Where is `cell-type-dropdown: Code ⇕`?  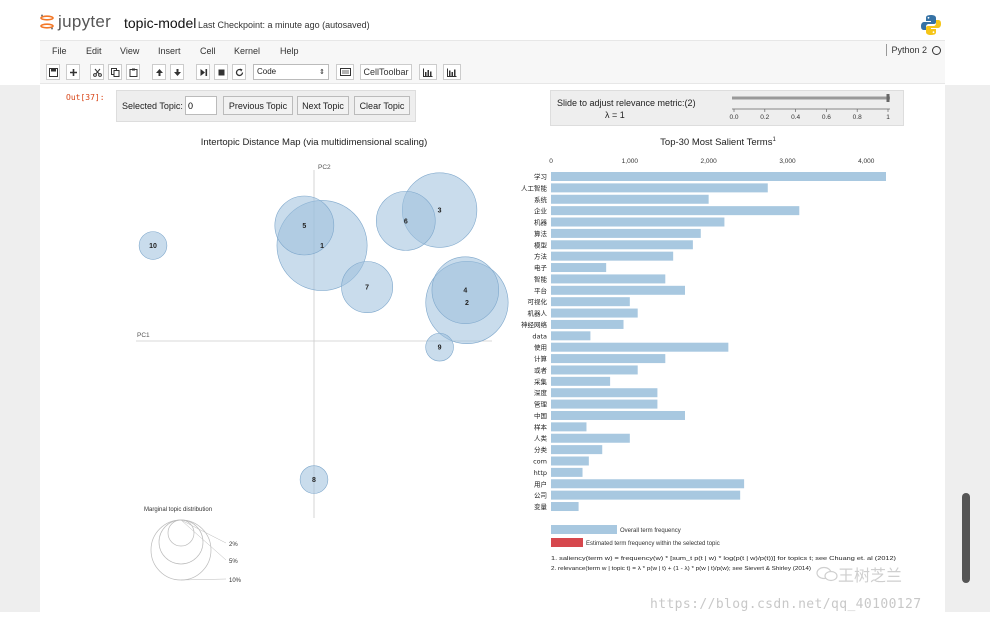
cell-type-dropdown: Code ⇕ is located at coordinates (291, 72).